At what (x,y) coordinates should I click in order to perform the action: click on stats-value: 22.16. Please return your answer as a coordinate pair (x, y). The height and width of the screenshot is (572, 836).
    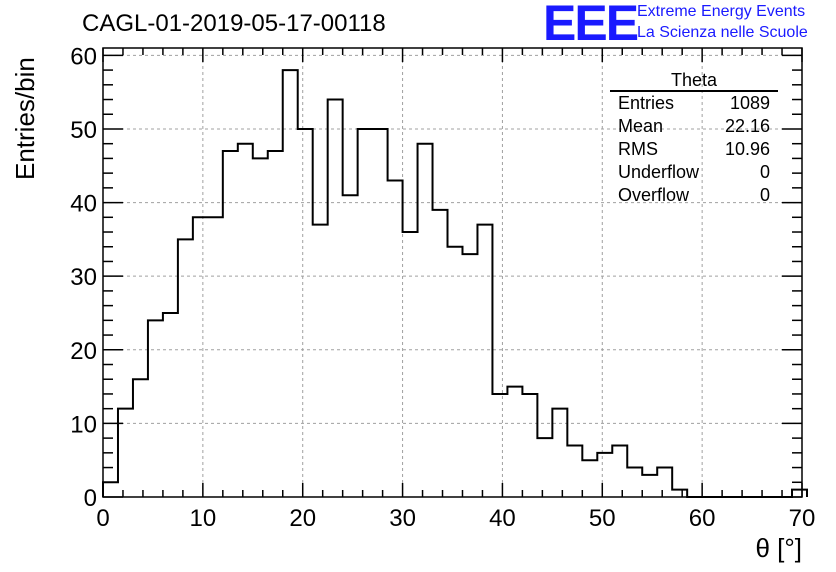
    Looking at the image, I should click on (747, 126).